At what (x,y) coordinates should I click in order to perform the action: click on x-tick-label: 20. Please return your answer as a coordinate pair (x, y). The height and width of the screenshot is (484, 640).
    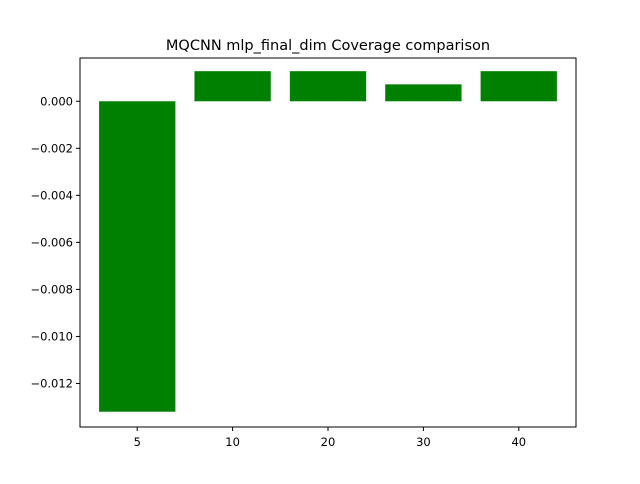
    Looking at the image, I should click on (328, 442).